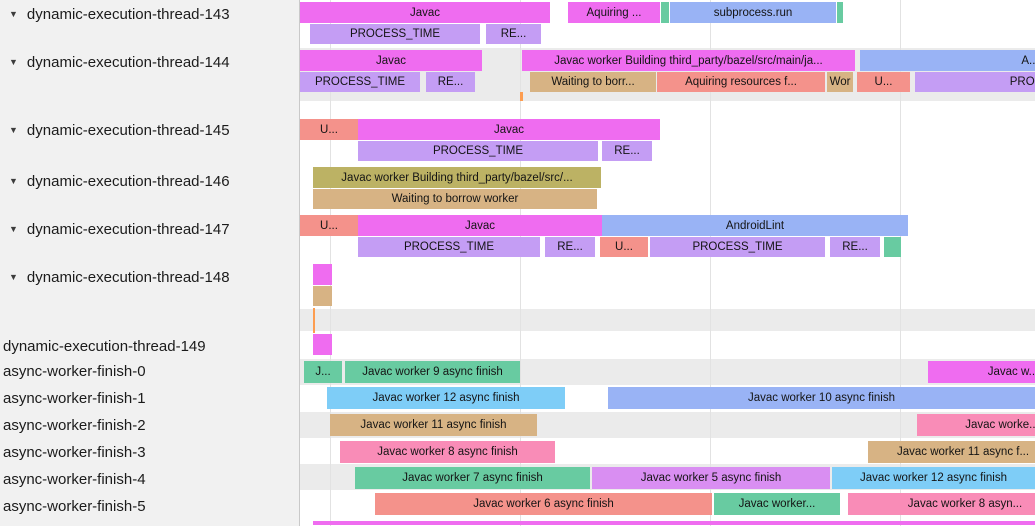  I want to click on track-row-dynamic-execution-thread-146: ▼ dynamic-execution-thread-146, so click(115, 181).